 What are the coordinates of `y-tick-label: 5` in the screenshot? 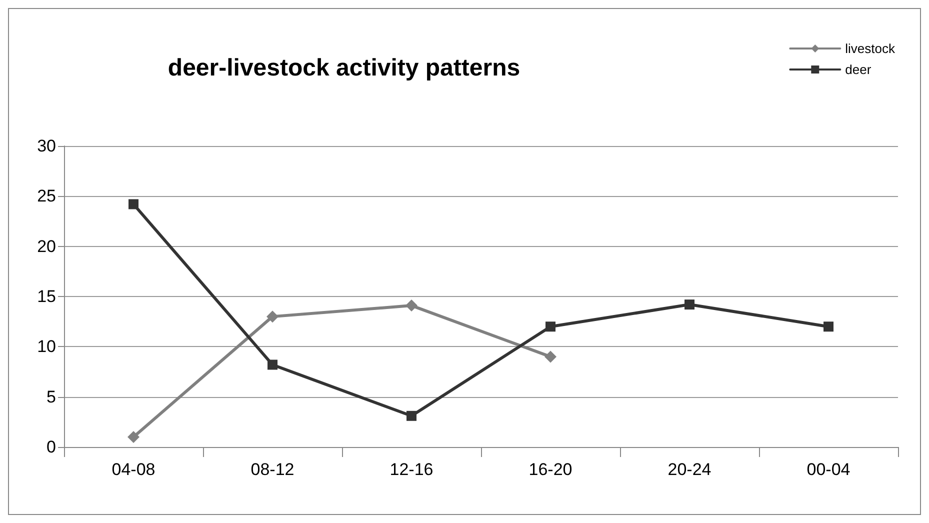 It's located at (51, 396).